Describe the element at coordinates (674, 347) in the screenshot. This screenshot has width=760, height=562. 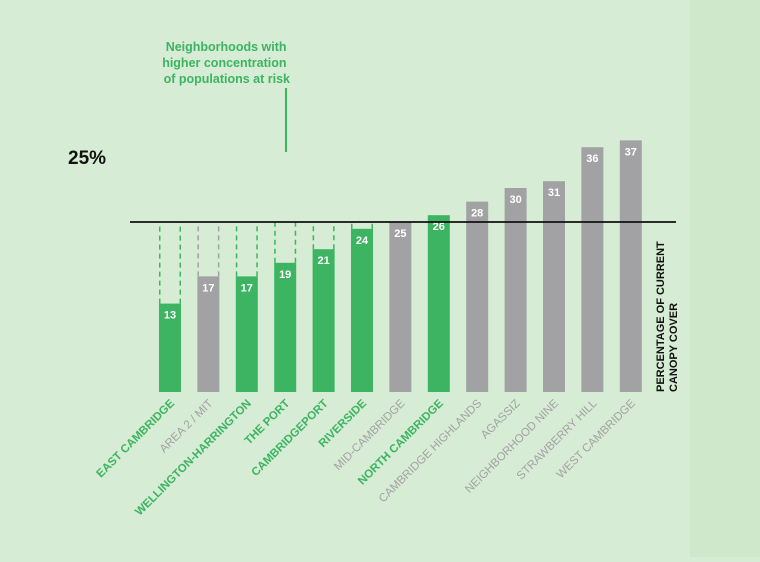
I see `y-axis-label-line-2: CANOPY COVER` at that location.